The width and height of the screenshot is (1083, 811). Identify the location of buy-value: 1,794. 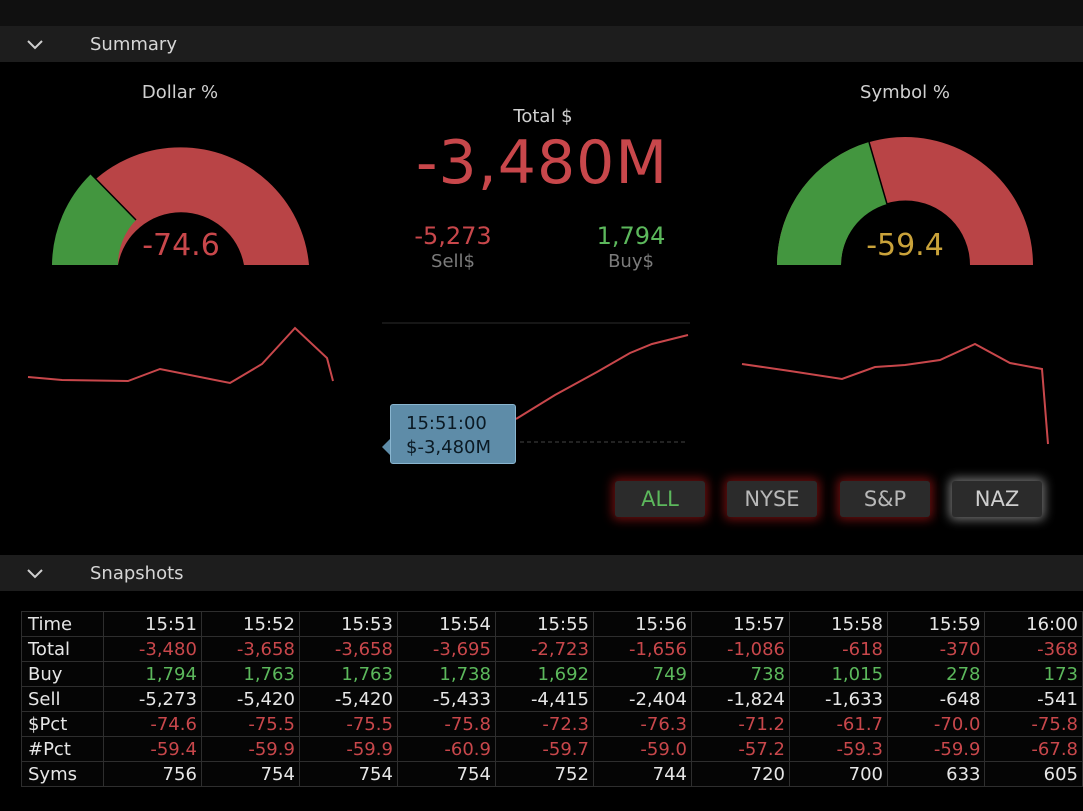
(631, 236).